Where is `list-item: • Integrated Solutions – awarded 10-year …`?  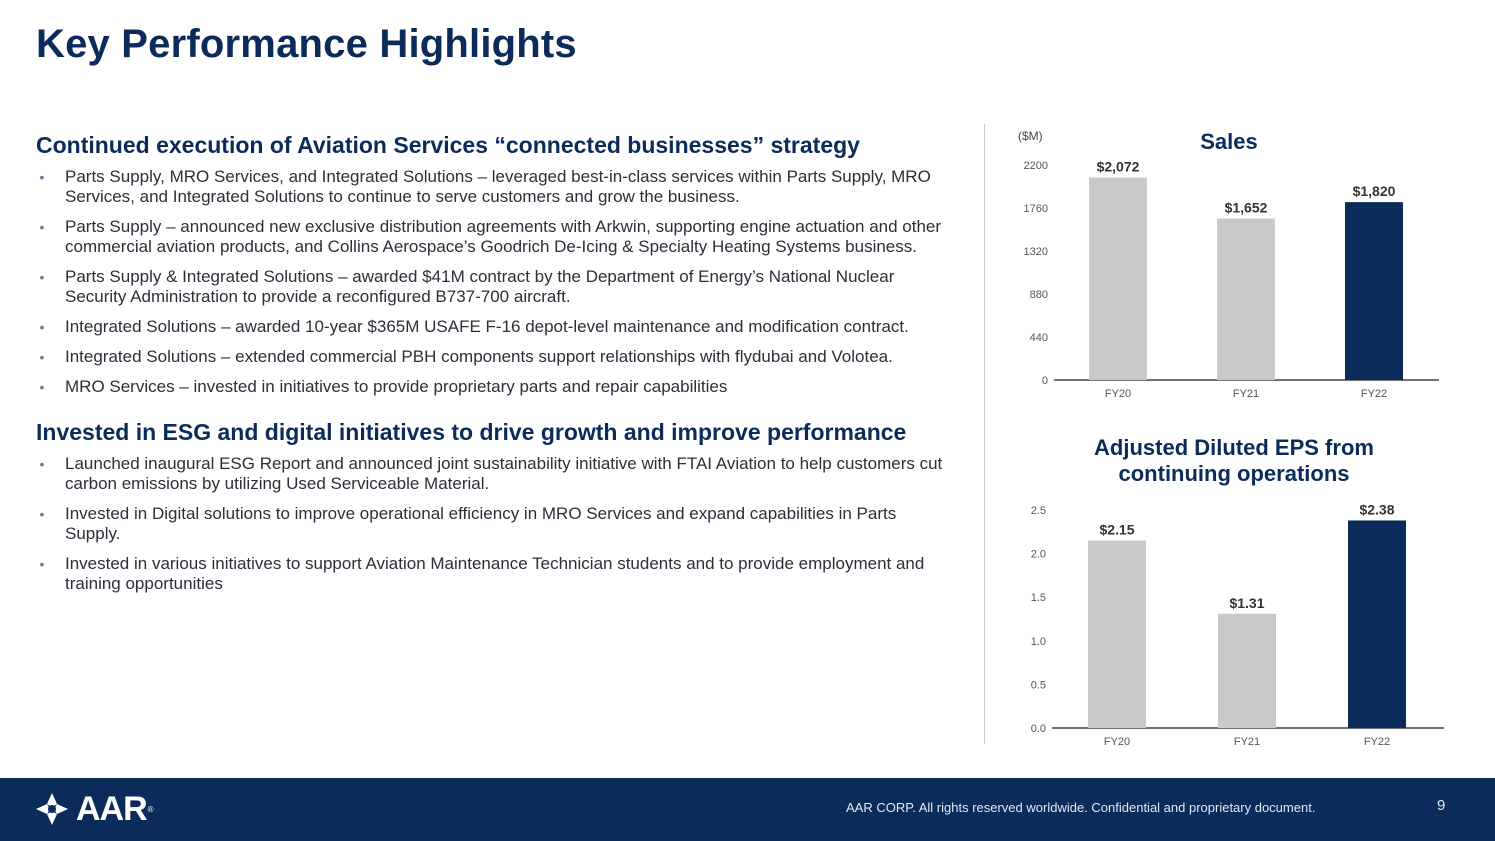
list-item: • Integrated Solutions – awarded 10-year … is located at coordinates (493, 327).